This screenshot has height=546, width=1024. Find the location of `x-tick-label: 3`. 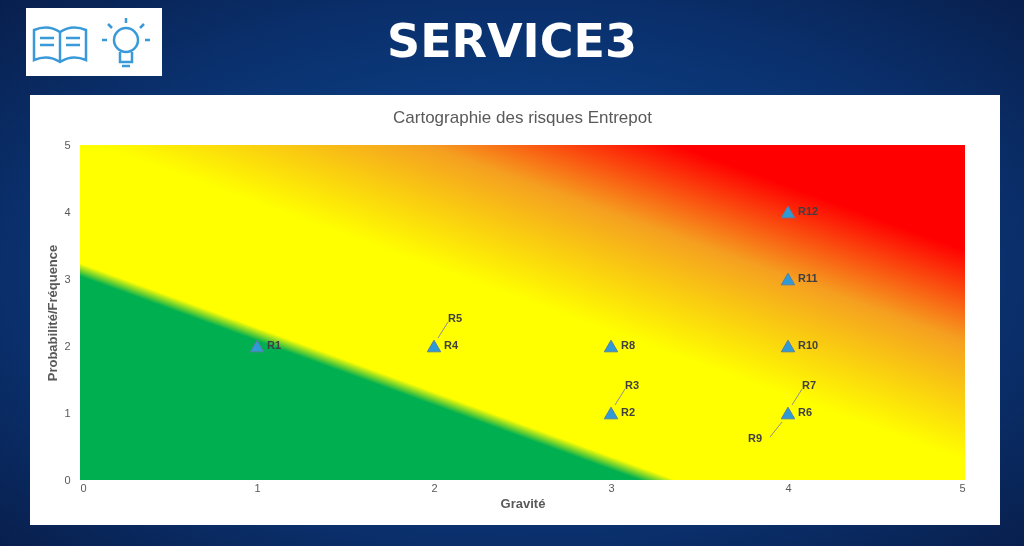

x-tick-label: 3 is located at coordinates (611, 487).